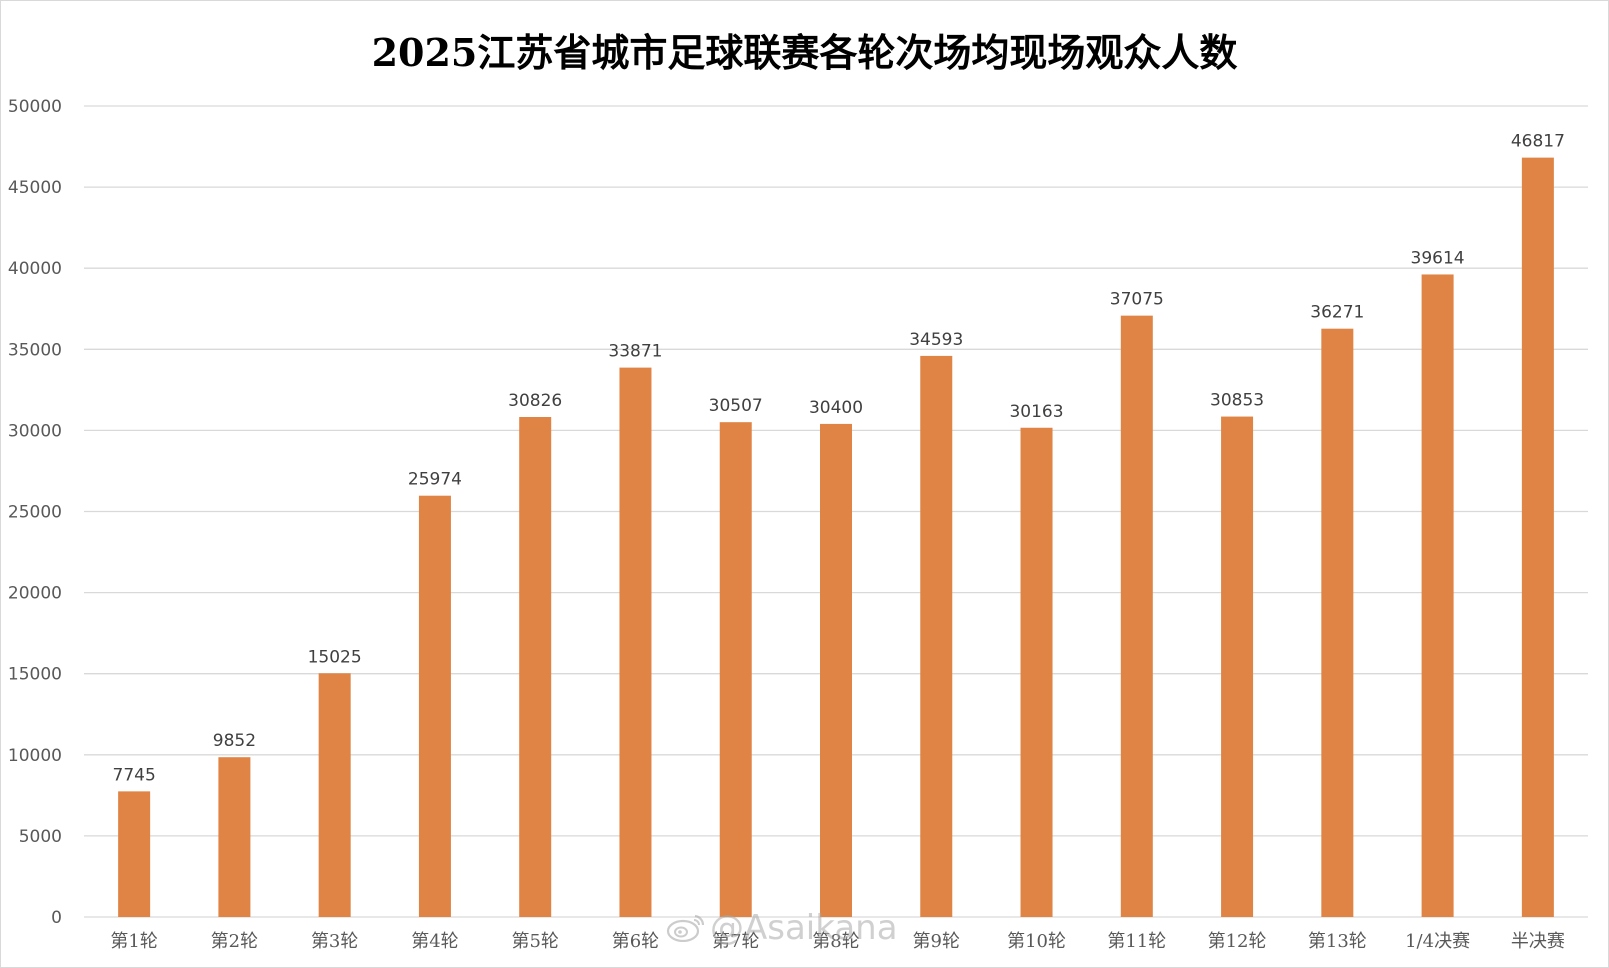 The height and width of the screenshot is (968, 1609). What do you see at coordinates (434, 941) in the screenshot?
I see `x-tick-label: 第4轮` at bounding box center [434, 941].